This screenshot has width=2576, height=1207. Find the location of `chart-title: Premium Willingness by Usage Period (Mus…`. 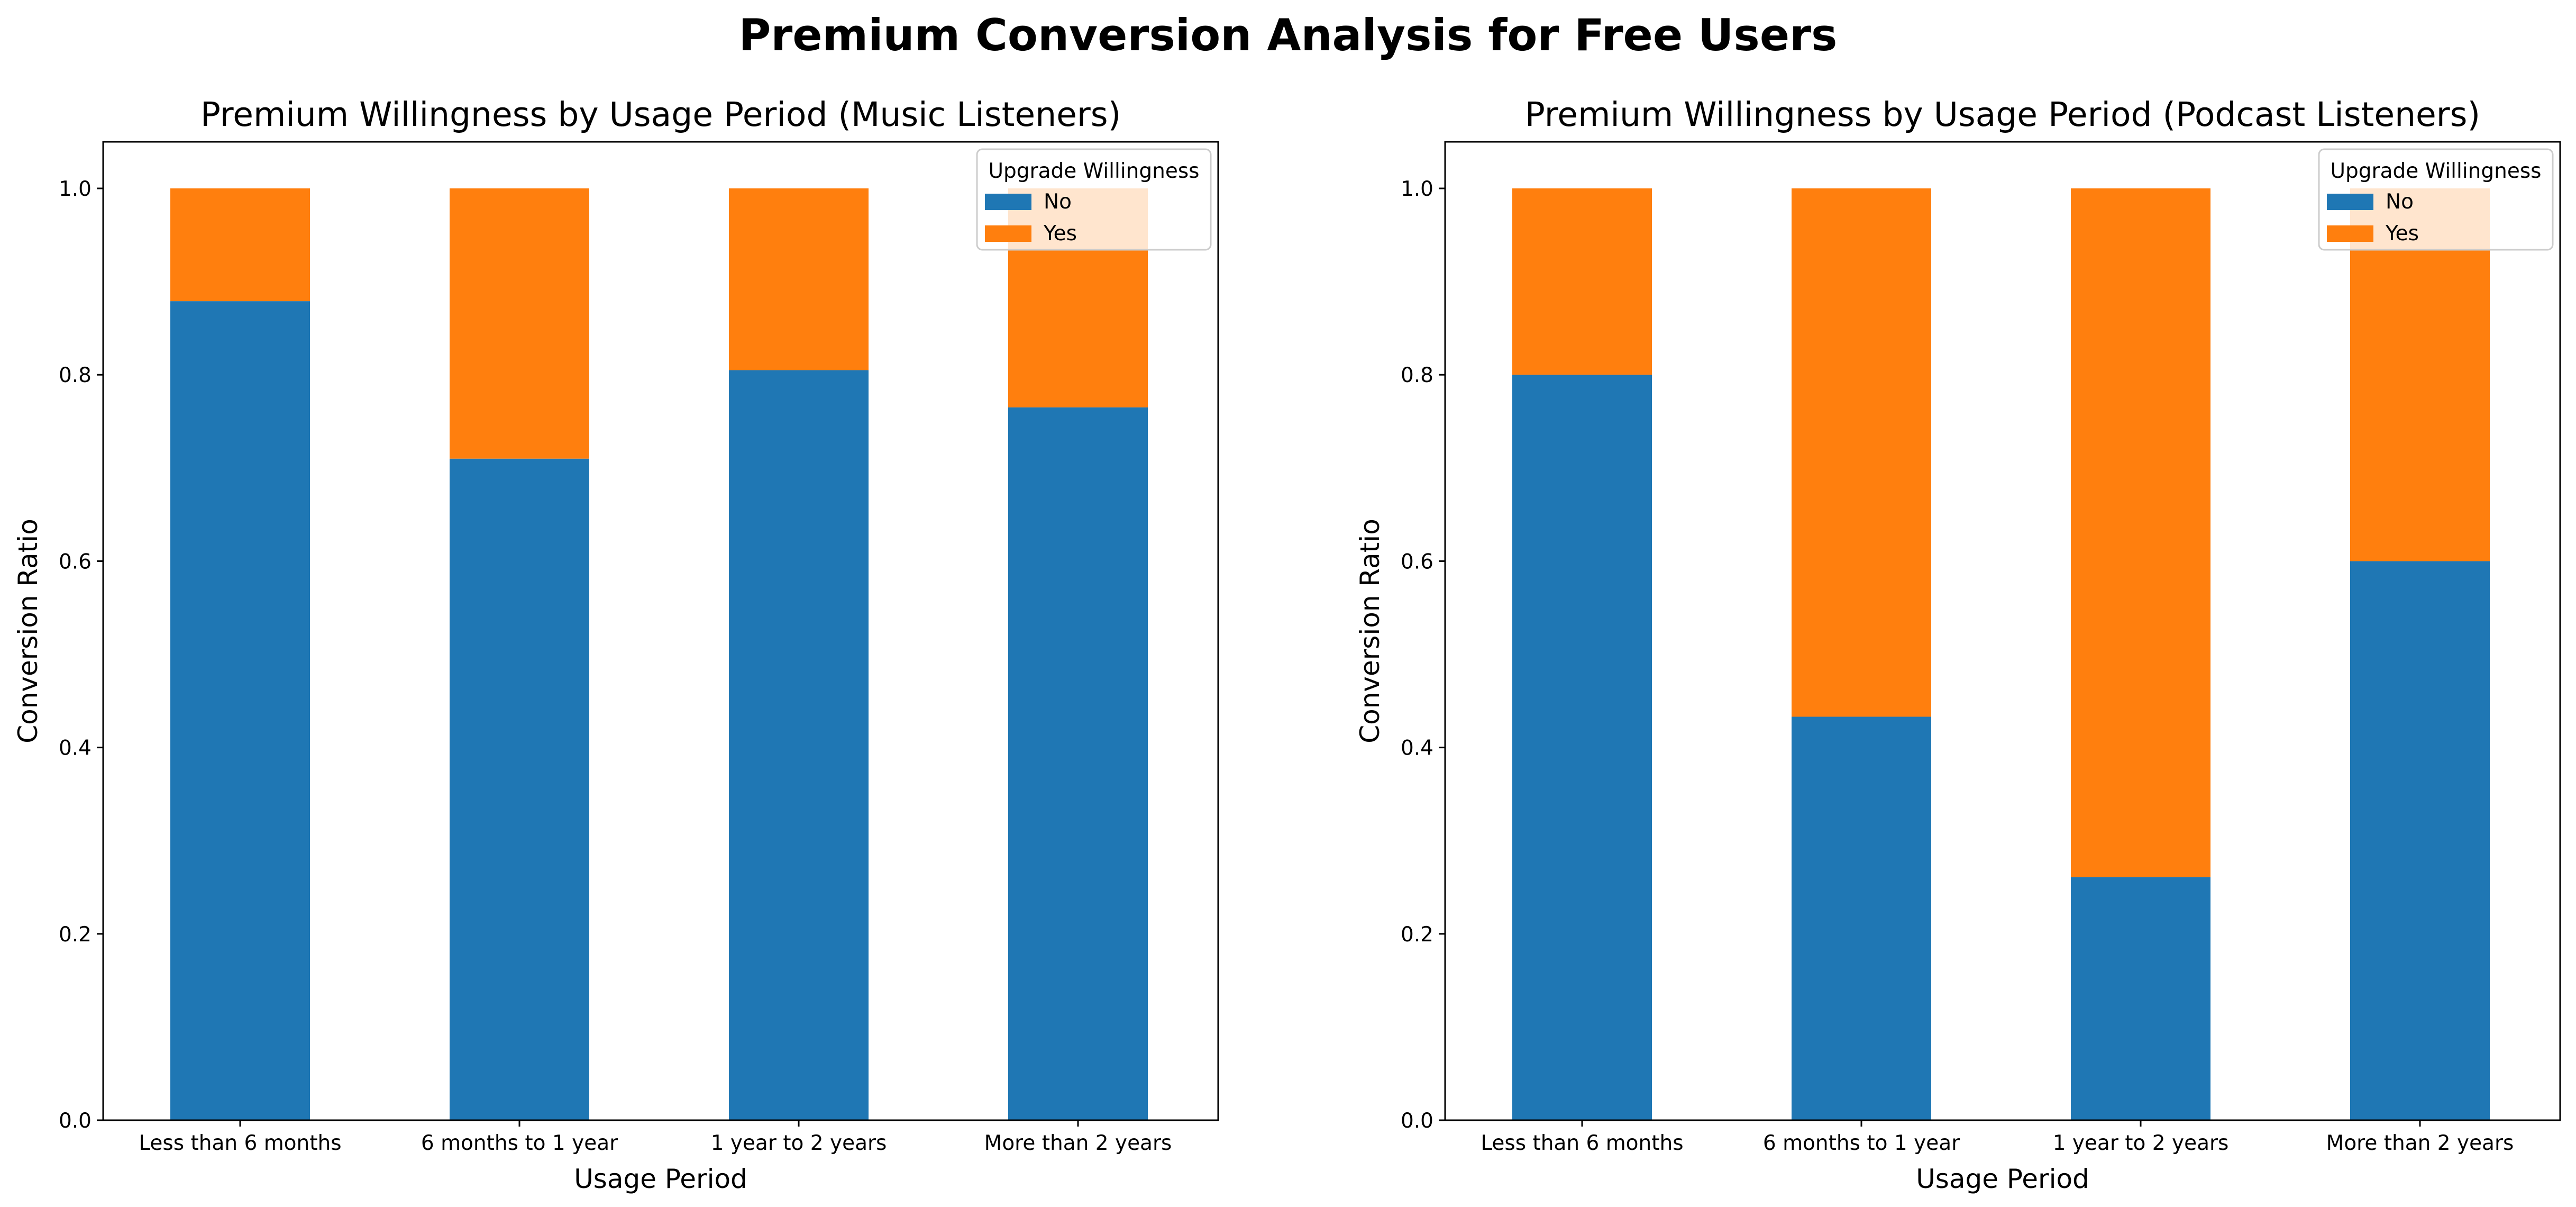

chart-title: Premium Willingness by Usage Period (Mus… is located at coordinates (660, 114).